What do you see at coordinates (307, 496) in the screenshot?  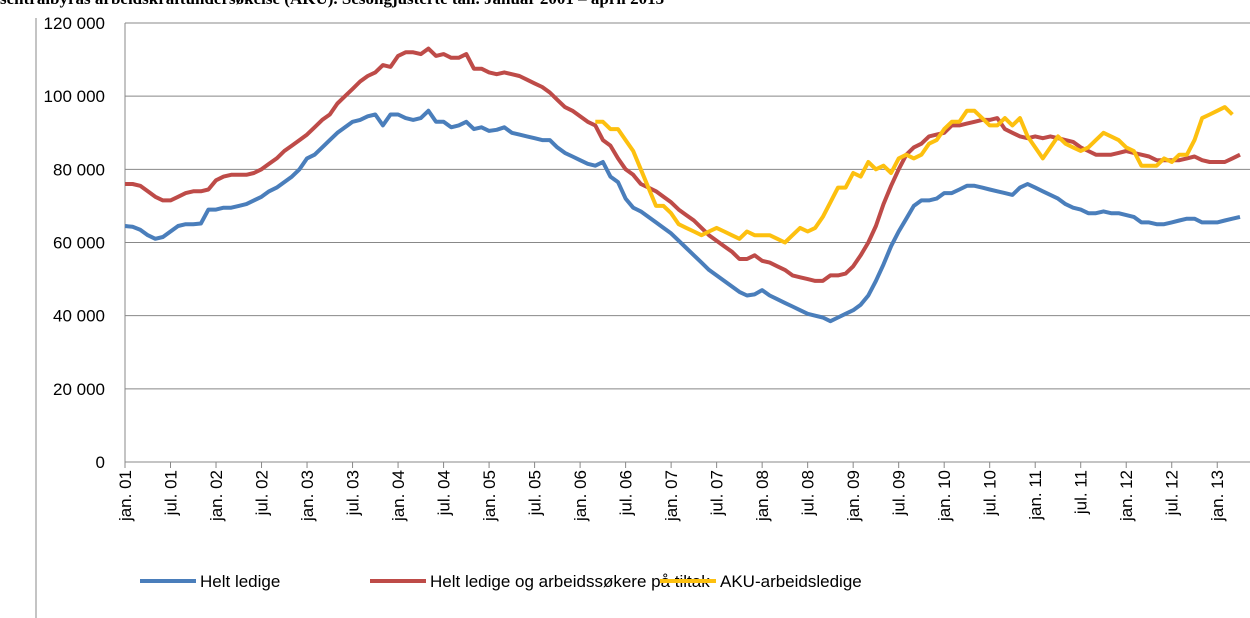 I see `x-tick-label: jan. 03` at bounding box center [307, 496].